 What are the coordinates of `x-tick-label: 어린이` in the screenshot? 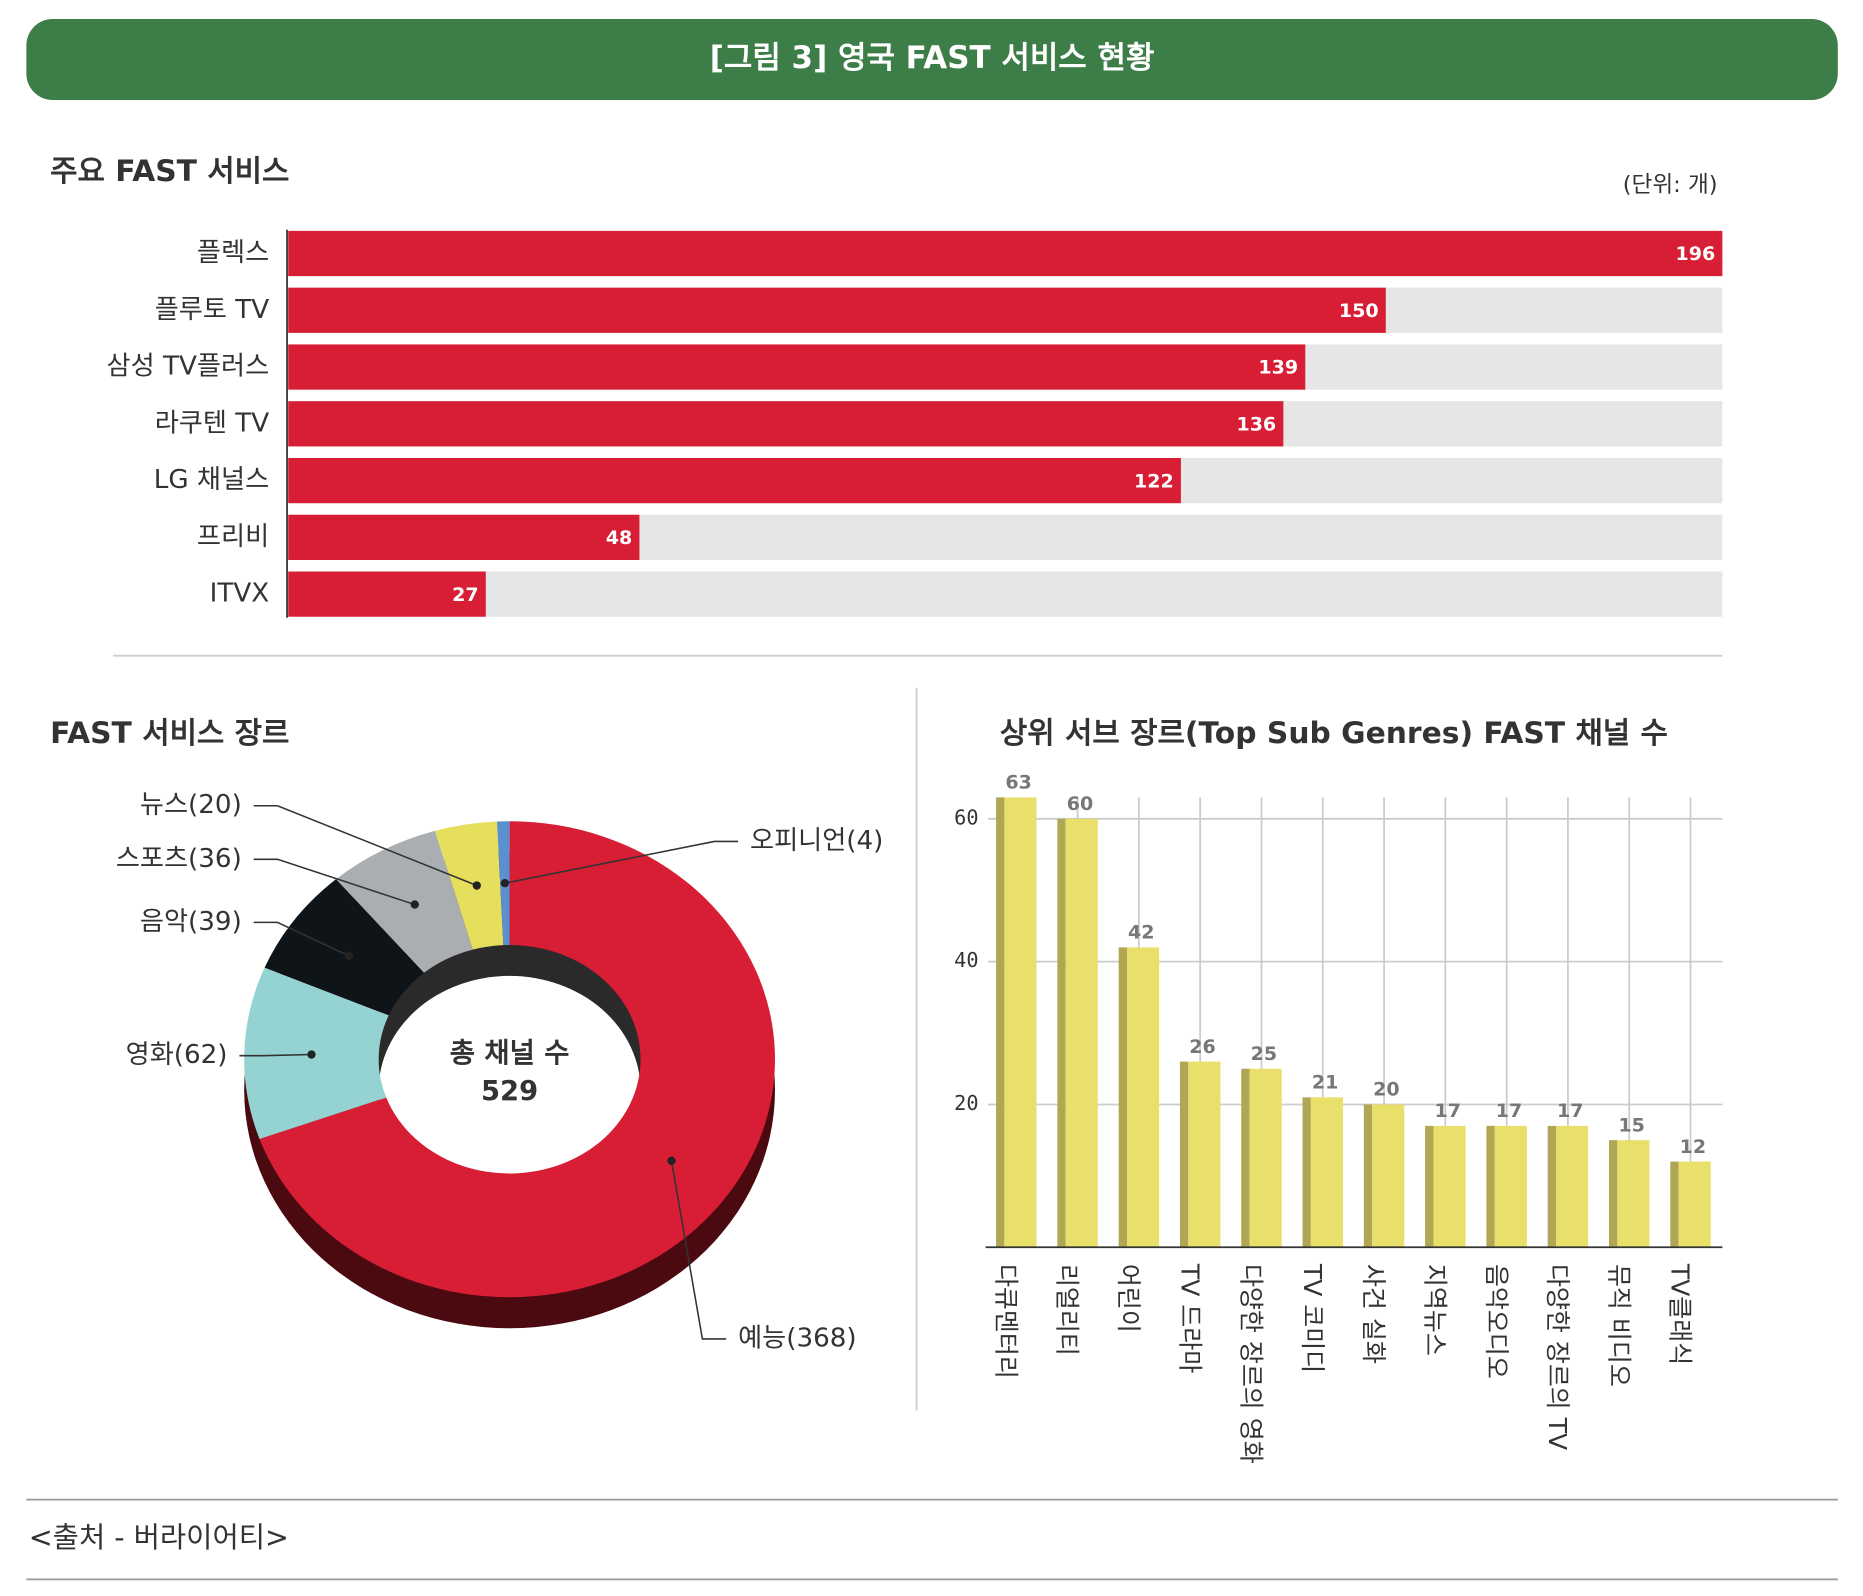 It's located at (1128, 1298).